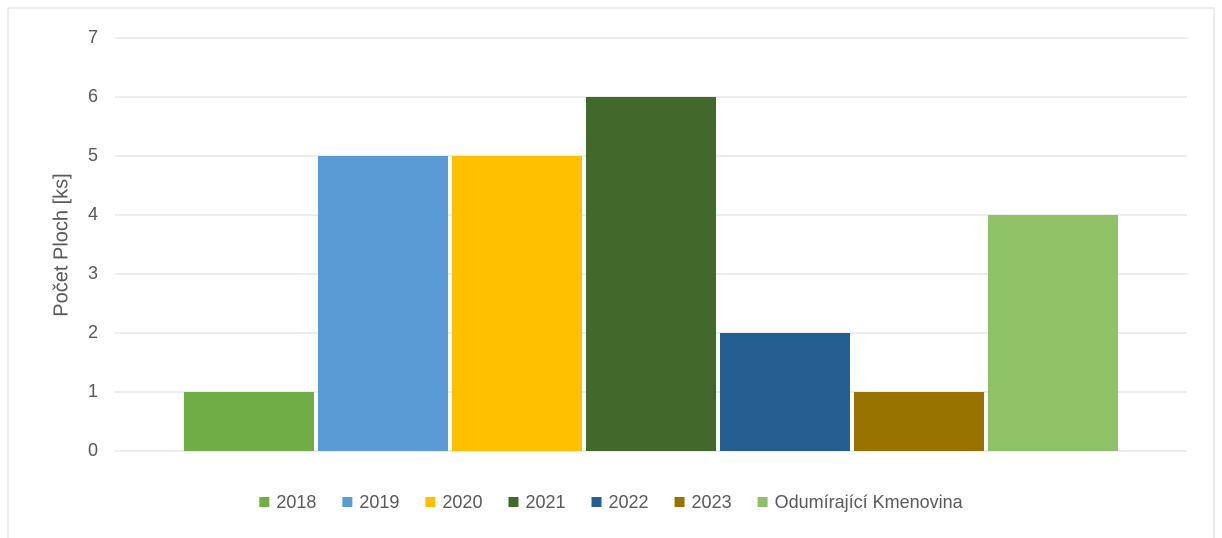 This screenshot has width=1222, height=538. Describe the element at coordinates (61, 244) in the screenshot. I see `y-axis-label: Počet Ploch [ks]` at that location.